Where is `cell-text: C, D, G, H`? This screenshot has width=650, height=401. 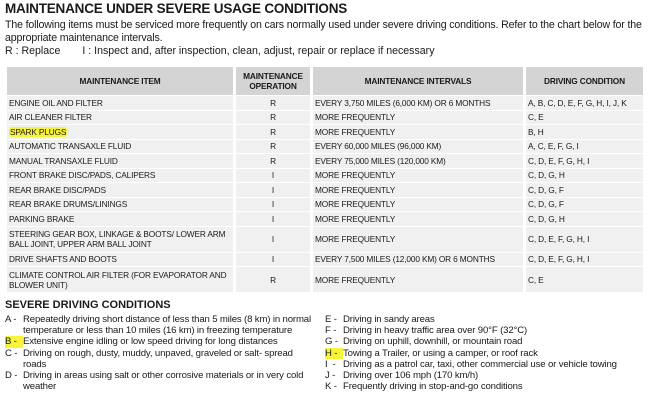 cell-text: C, D, G, H is located at coordinates (546, 175).